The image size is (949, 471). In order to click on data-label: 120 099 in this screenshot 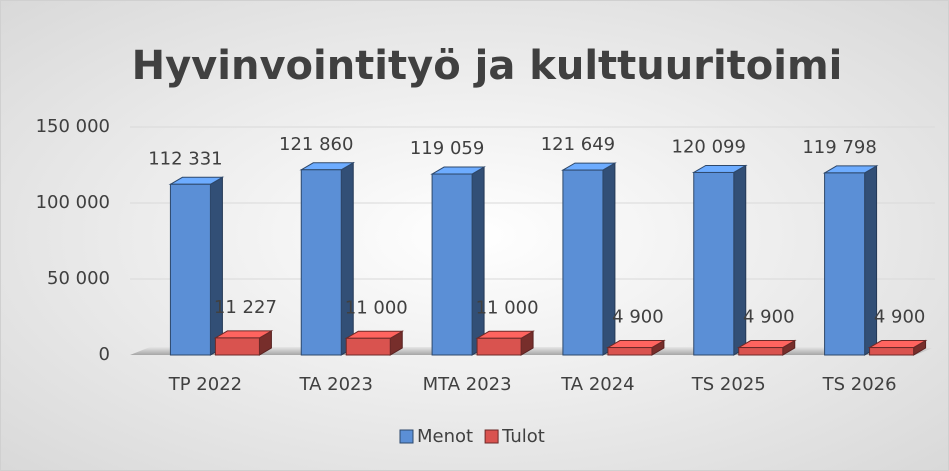, I will do `click(709, 146)`.